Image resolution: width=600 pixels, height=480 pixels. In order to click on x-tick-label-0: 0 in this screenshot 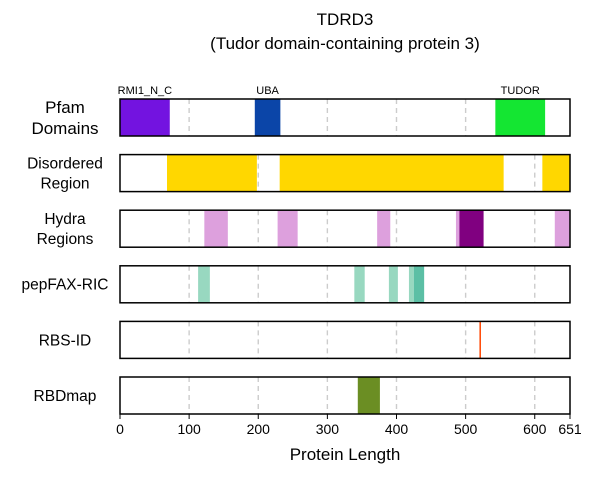, I will do `click(120, 429)`.